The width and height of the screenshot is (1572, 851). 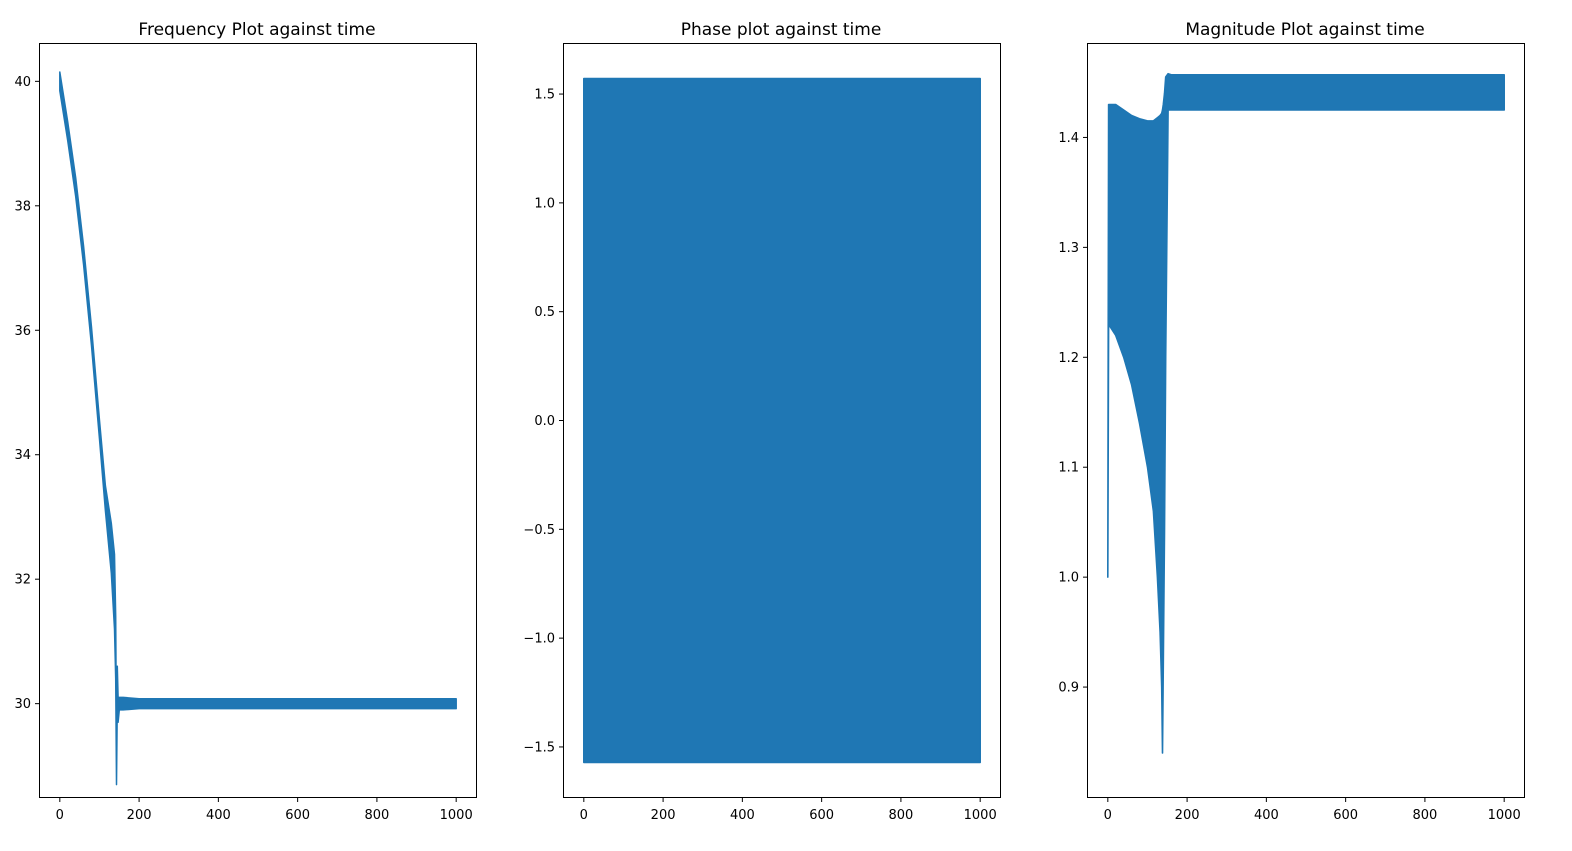 What do you see at coordinates (1068, 138) in the screenshot?
I see `magnitude-ytick-label: 1.4` at bounding box center [1068, 138].